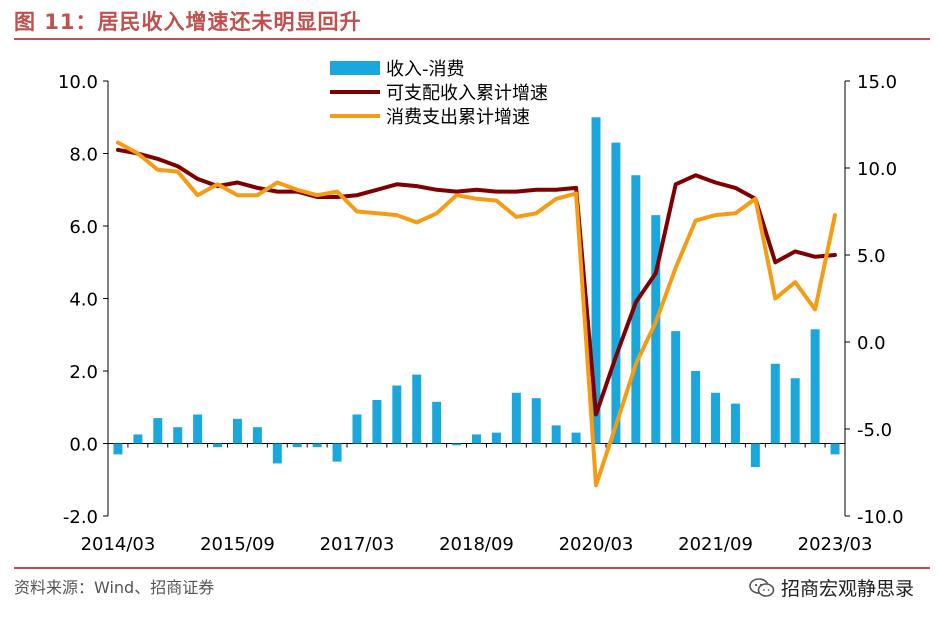 The image size is (940, 628). I want to click on right-tick-label: -10.0, so click(880, 517).